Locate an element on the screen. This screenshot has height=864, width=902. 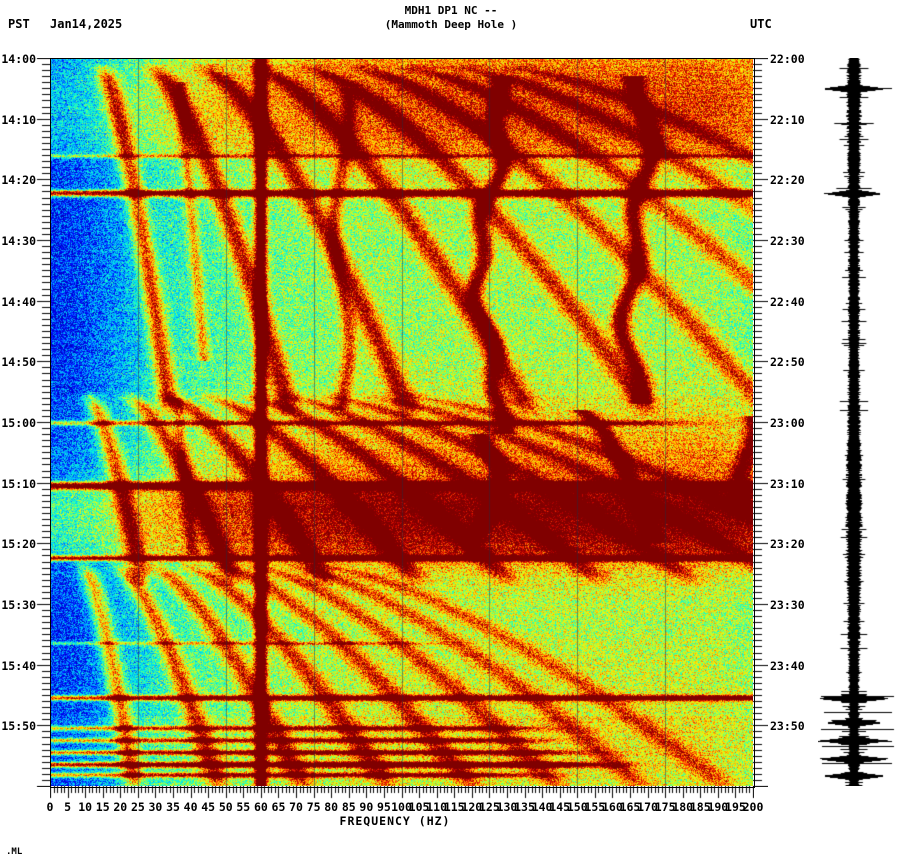
time-axis-right-ticks is located at coordinates (760, 422).